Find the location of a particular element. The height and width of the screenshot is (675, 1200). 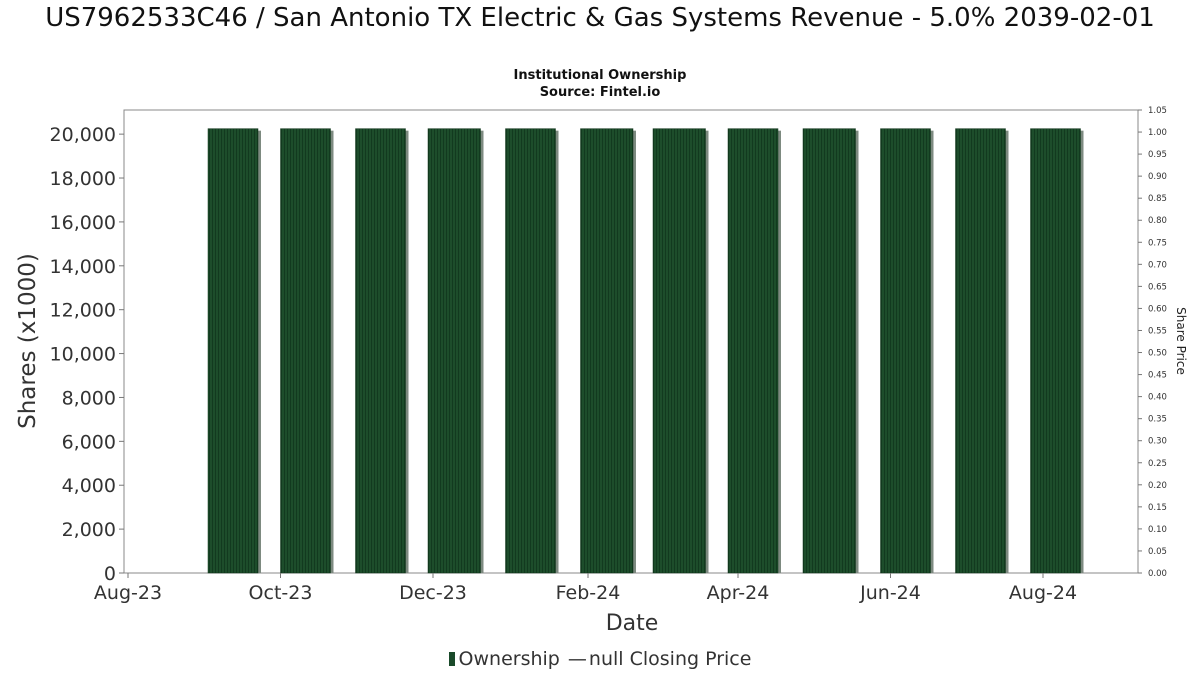

ownership-legend-swatch is located at coordinates (451, 659).